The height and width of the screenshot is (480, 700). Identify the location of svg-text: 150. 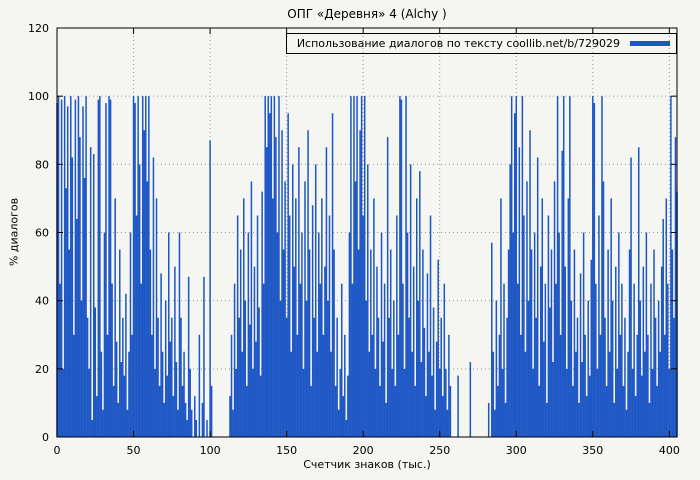
(286, 450).